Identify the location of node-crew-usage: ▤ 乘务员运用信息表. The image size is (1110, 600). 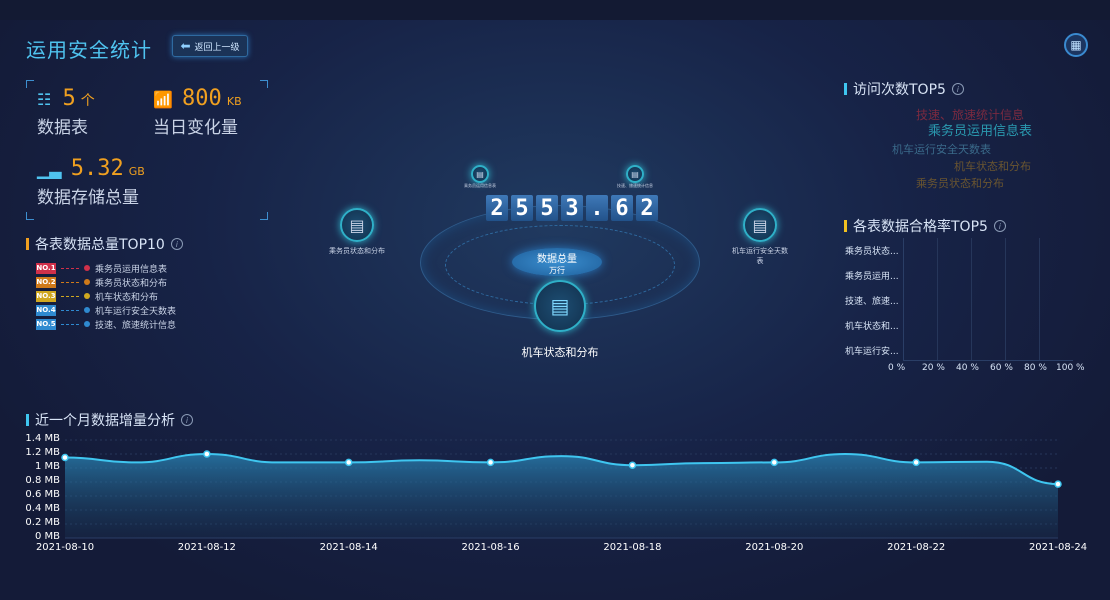
(480, 177).